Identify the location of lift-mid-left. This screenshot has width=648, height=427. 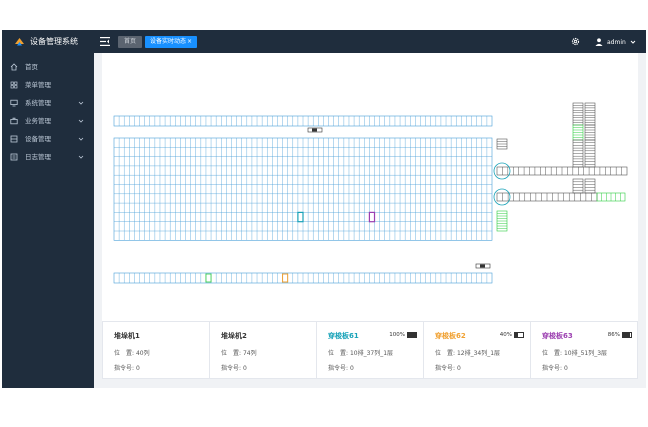
(578, 153).